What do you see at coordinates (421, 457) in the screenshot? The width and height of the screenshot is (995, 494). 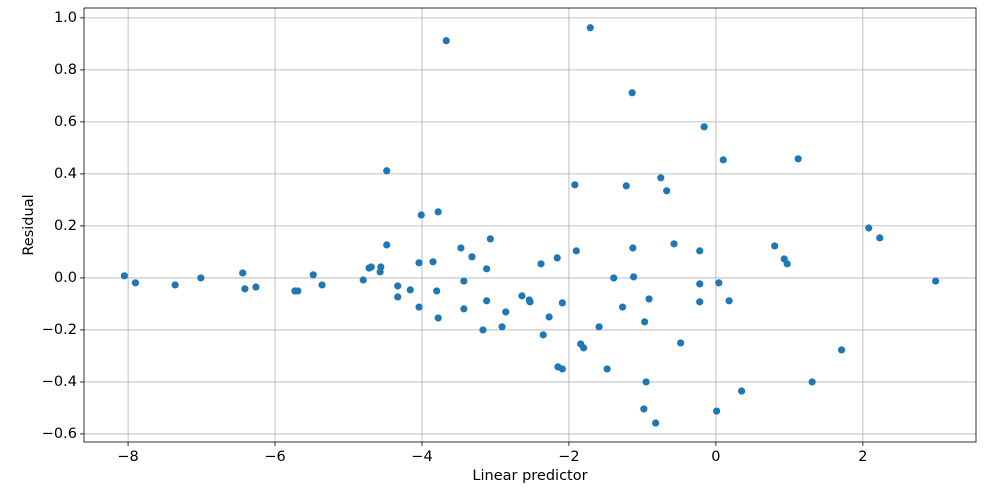 I see `x-tick-label: −4` at bounding box center [421, 457].